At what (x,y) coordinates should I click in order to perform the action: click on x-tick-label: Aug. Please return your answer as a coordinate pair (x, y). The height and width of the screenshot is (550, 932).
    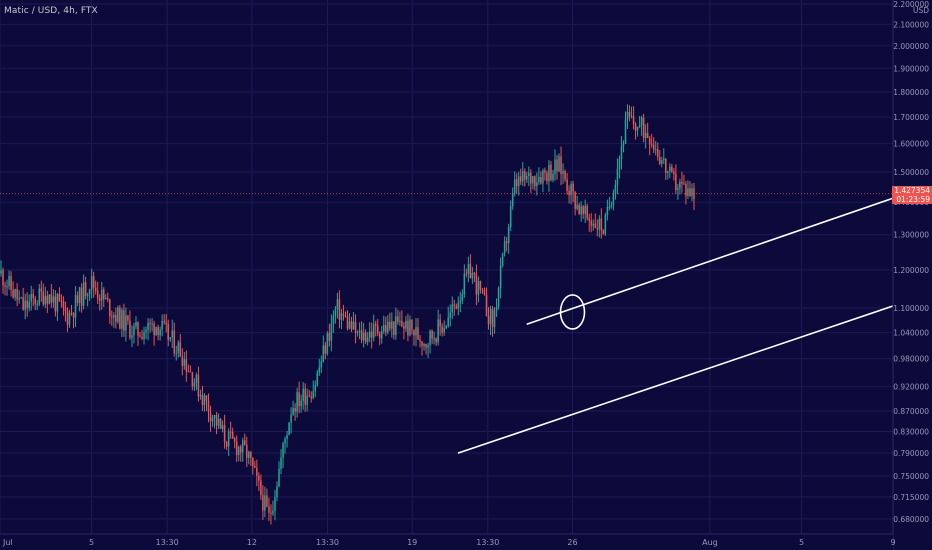
    Looking at the image, I should click on (710, 542).